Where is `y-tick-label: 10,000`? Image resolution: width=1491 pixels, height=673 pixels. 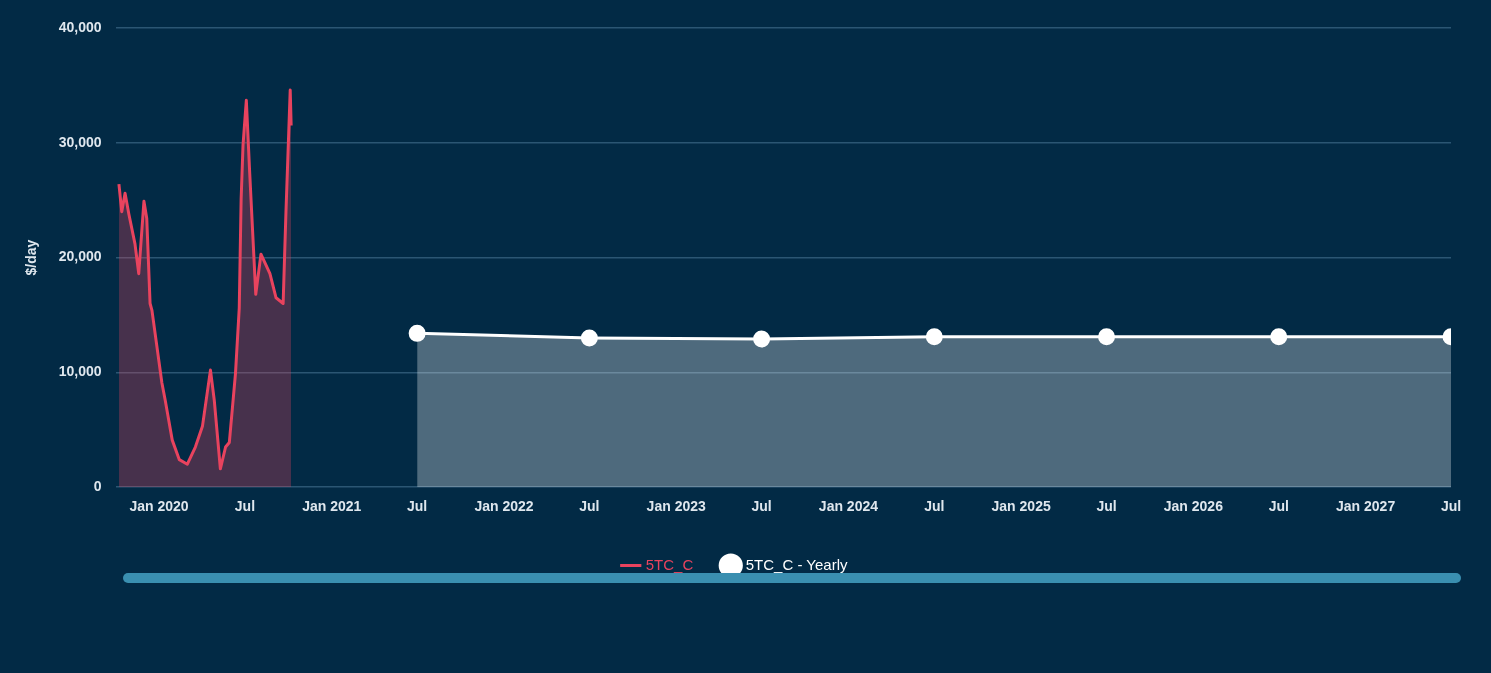 y-tick-label: 10,000 is located at coordinates (80, 371).